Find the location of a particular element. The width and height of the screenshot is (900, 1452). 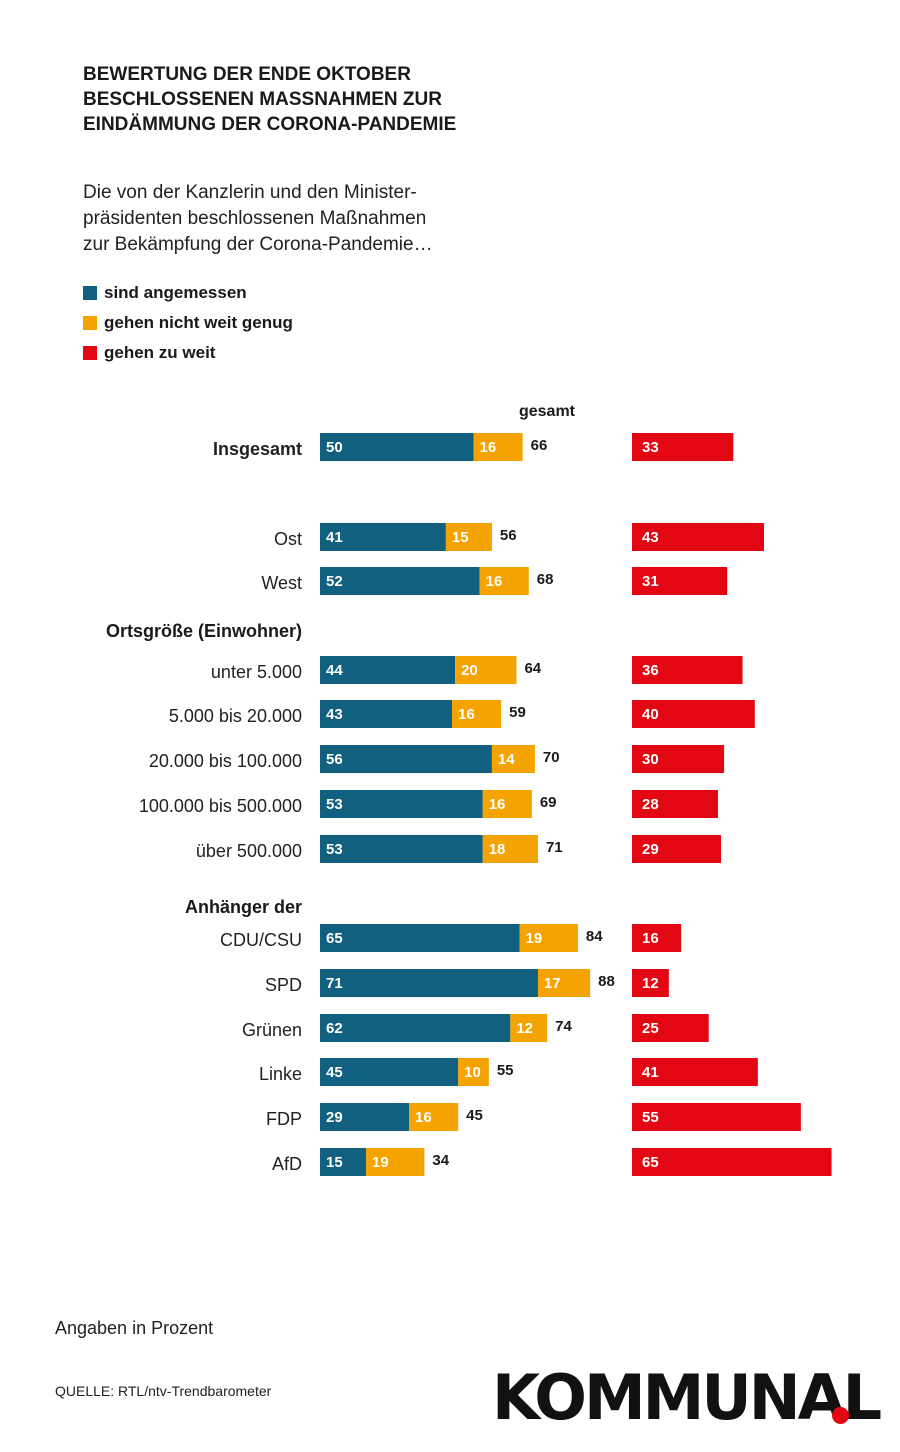

group-header: Anhänger der is located at coordinates (243, 907).